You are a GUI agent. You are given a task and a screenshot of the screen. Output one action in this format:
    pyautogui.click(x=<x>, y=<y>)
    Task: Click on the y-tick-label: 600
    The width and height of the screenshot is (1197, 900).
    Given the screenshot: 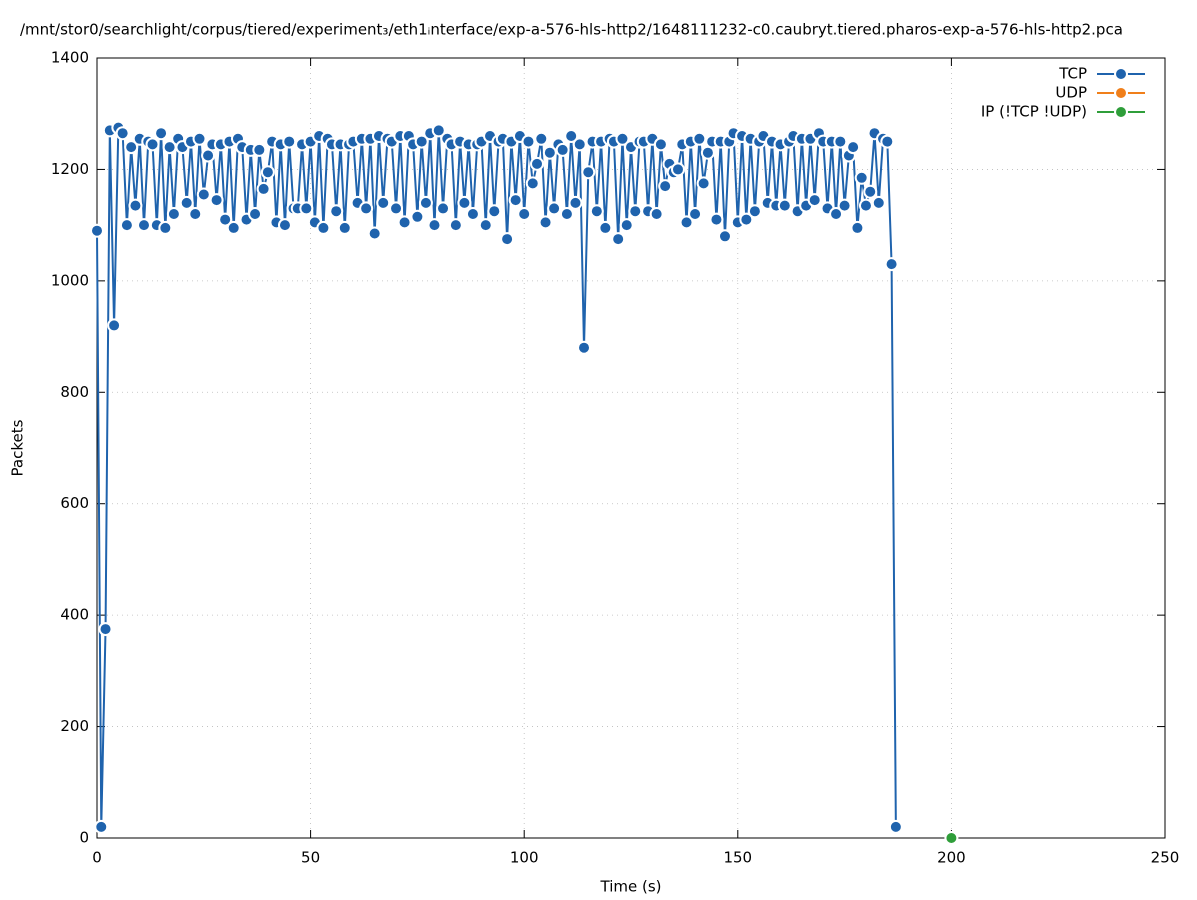 What is the action you would take?
    pyautogui.click(x=74, y=503)
    